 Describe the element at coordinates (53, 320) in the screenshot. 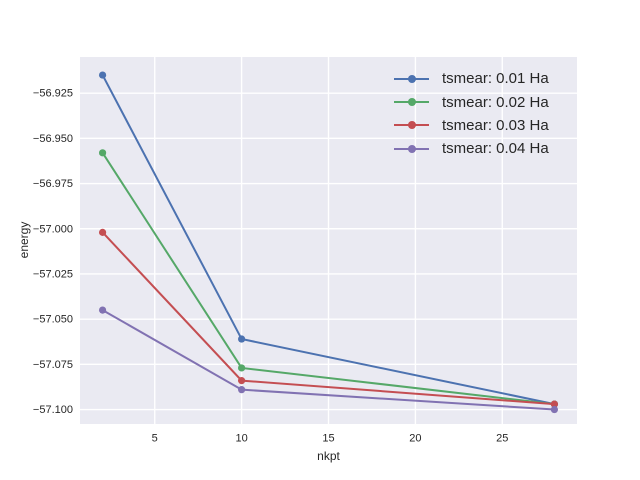

I see `y-tick-label: −57.050` at that location.